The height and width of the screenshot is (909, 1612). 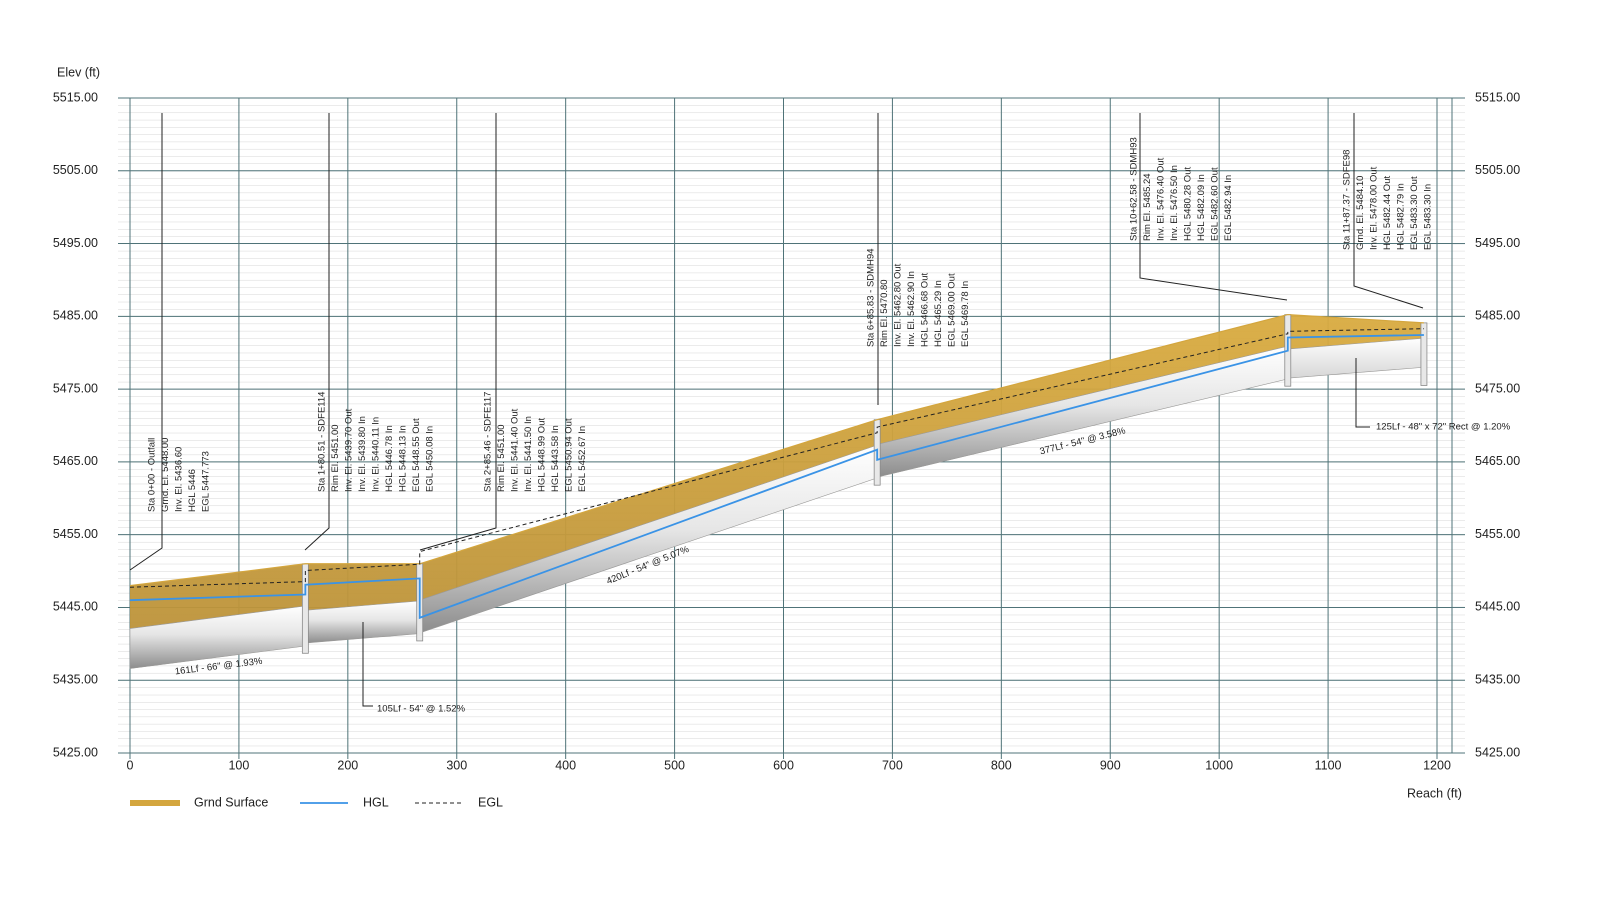 I want to click on y-tick-label: 5425.00, so click(x=75, y=752).